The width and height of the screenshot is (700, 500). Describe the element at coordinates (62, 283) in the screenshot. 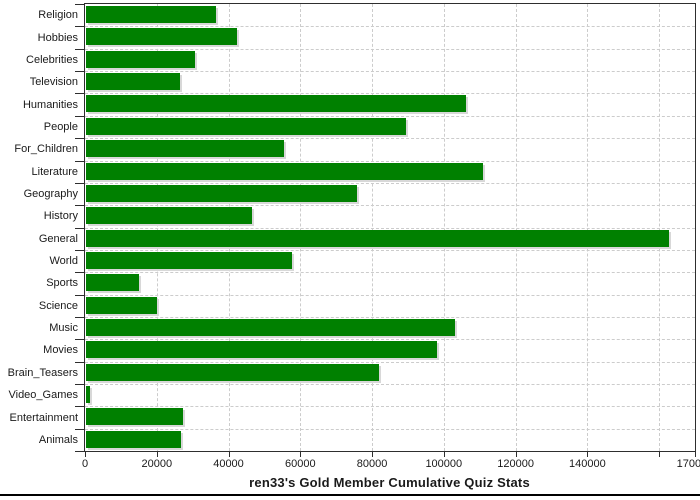

I see `category-label: Sports` at that location.